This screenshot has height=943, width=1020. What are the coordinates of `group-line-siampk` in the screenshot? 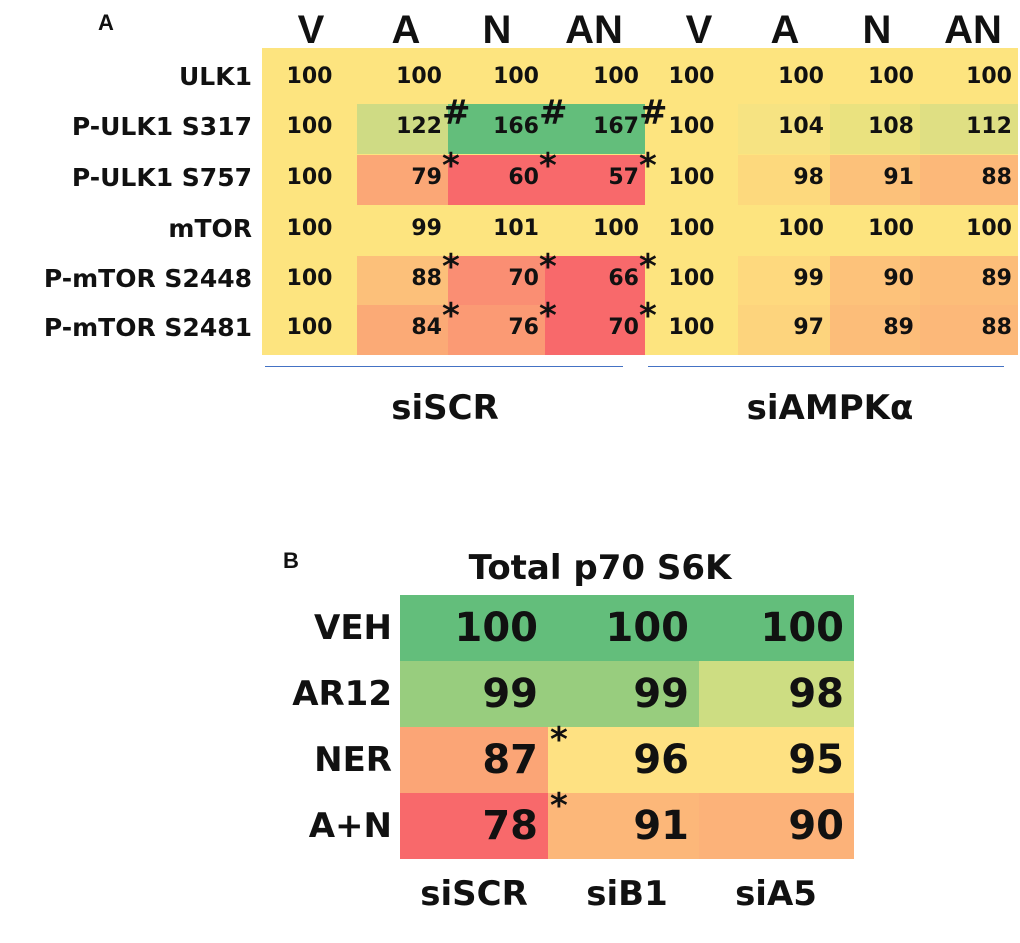 It's located at (826, 366).